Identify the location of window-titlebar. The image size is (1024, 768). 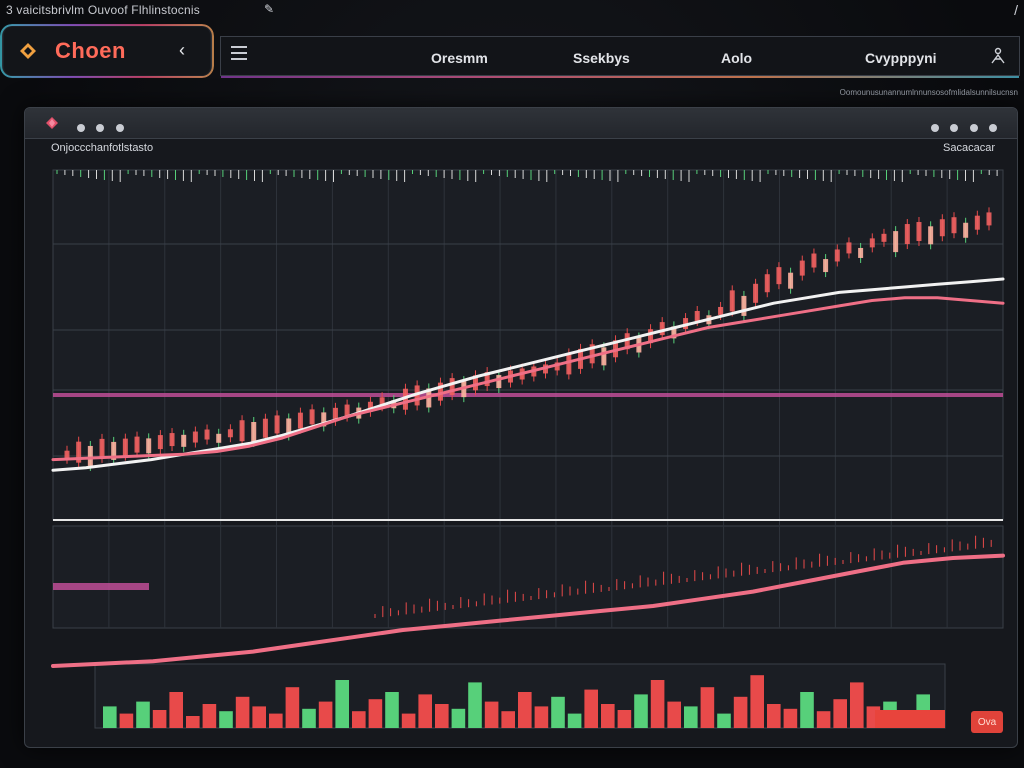
(521, 123).